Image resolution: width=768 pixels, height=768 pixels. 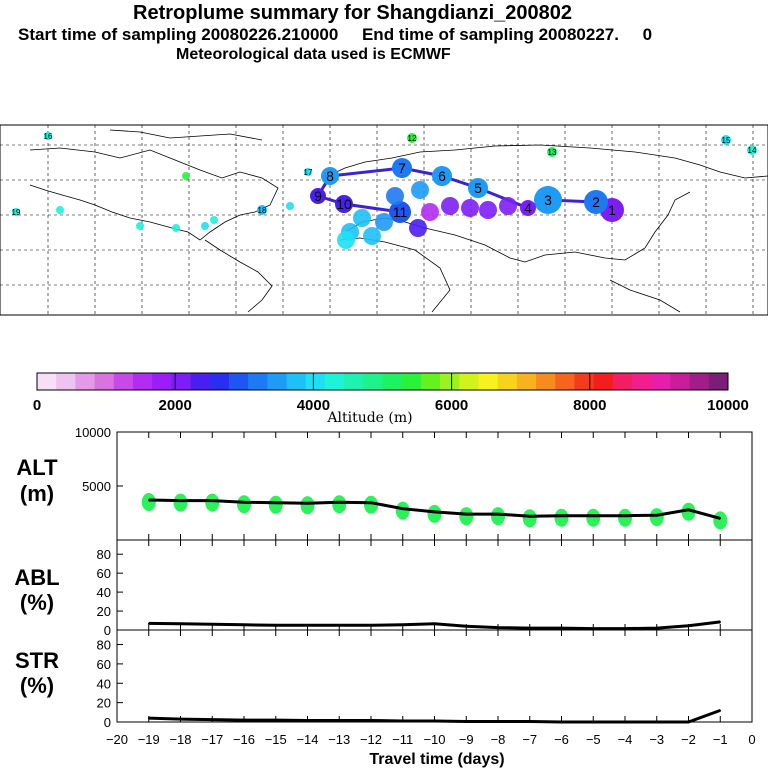 What do you see at coordinates (498, 739) in the screenshot?
I see `x-tick-label: −8` at bounding box center [498, 739].